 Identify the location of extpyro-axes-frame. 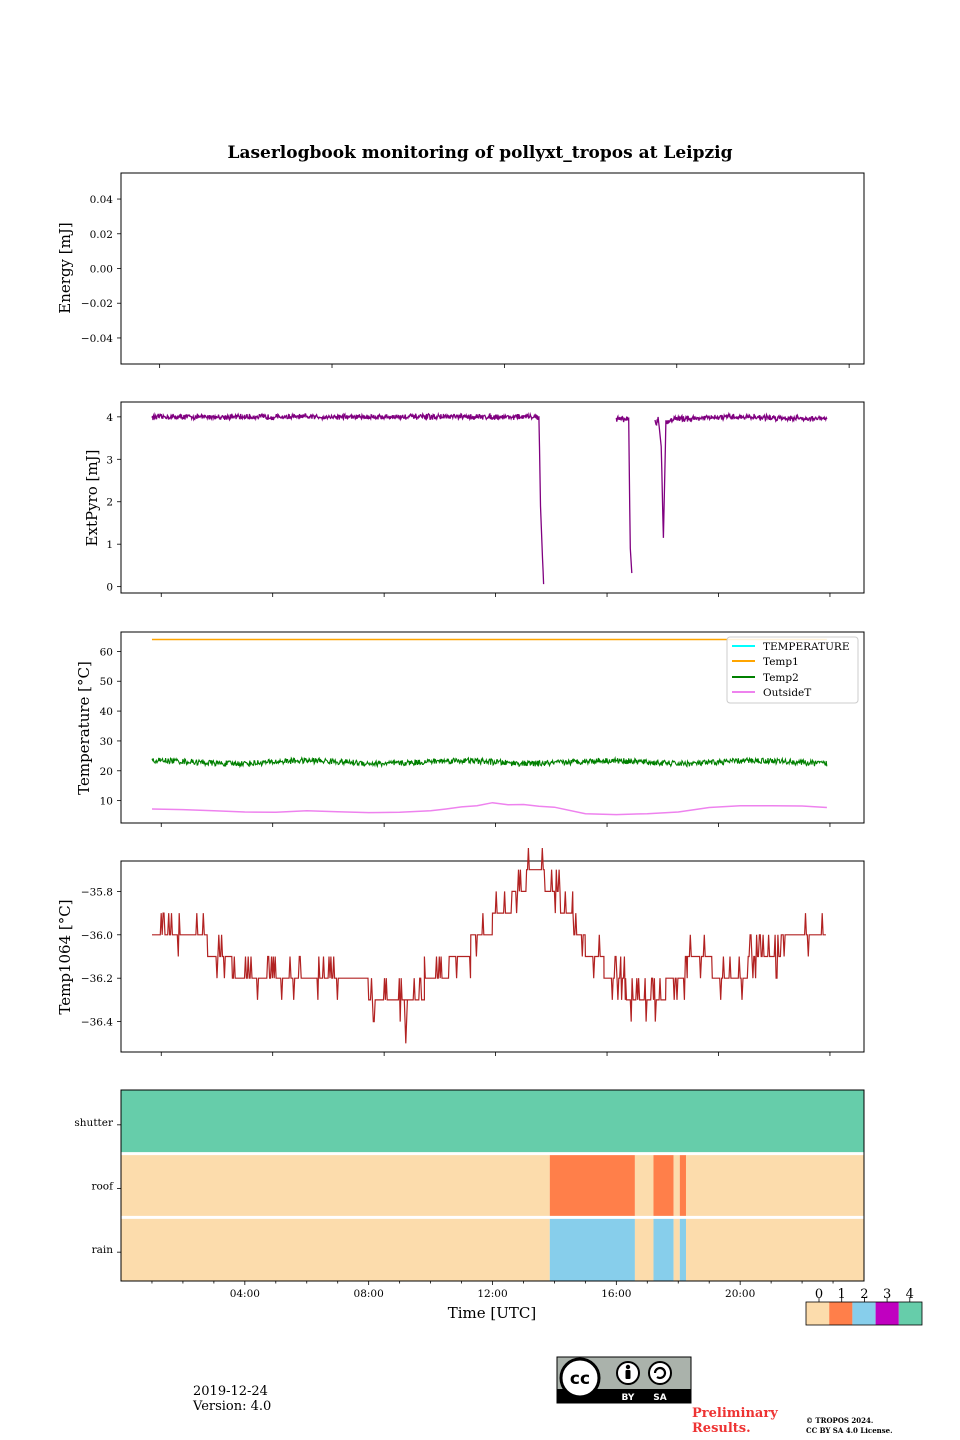
(492, 497).